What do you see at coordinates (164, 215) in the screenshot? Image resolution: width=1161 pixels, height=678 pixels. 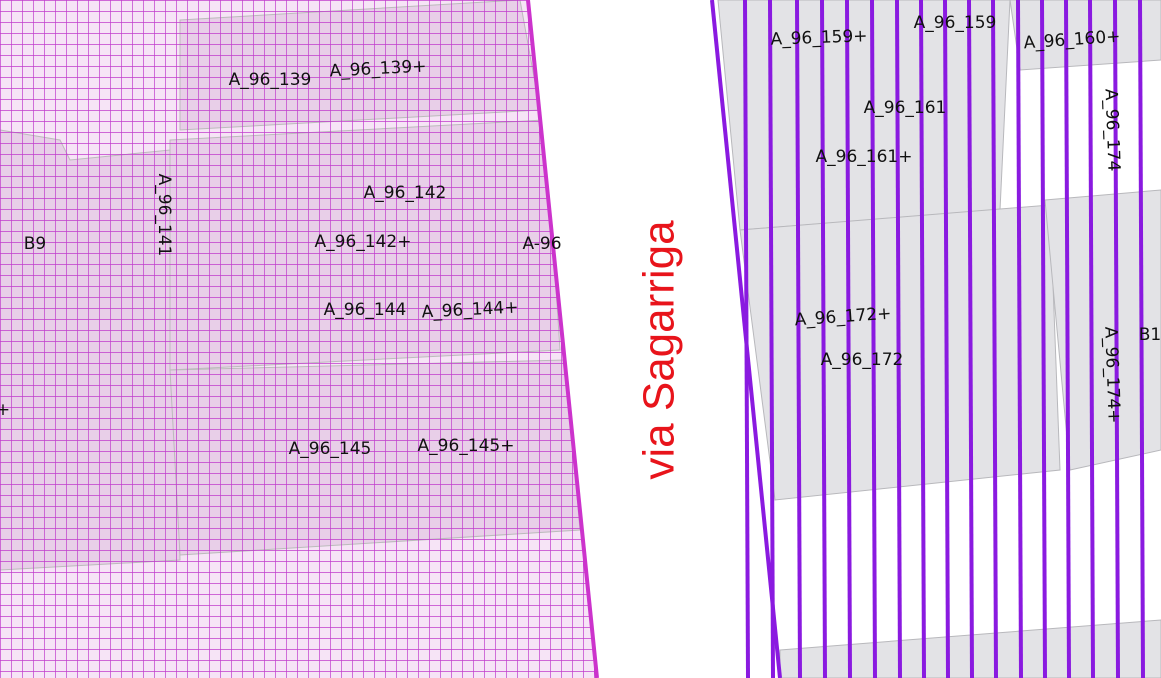 I see `parcel-label: A_96_141` at bounding box center [164, 215].